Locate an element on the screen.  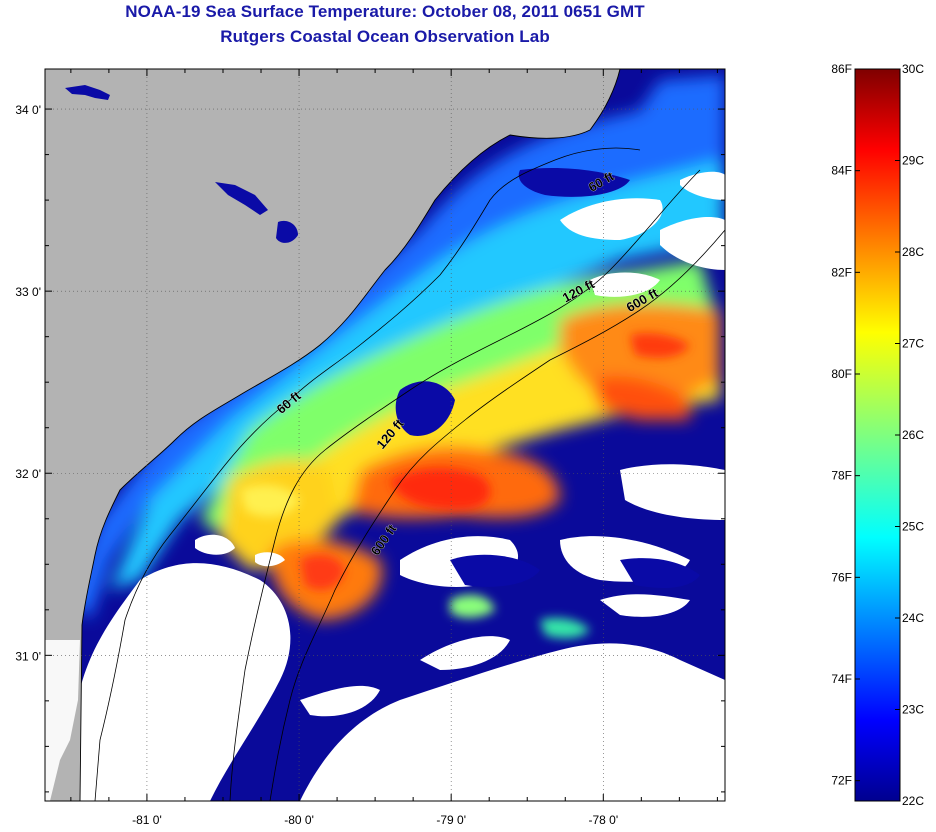
lat-tick-label-3: 31 0' is located at coordinates (28, 656).